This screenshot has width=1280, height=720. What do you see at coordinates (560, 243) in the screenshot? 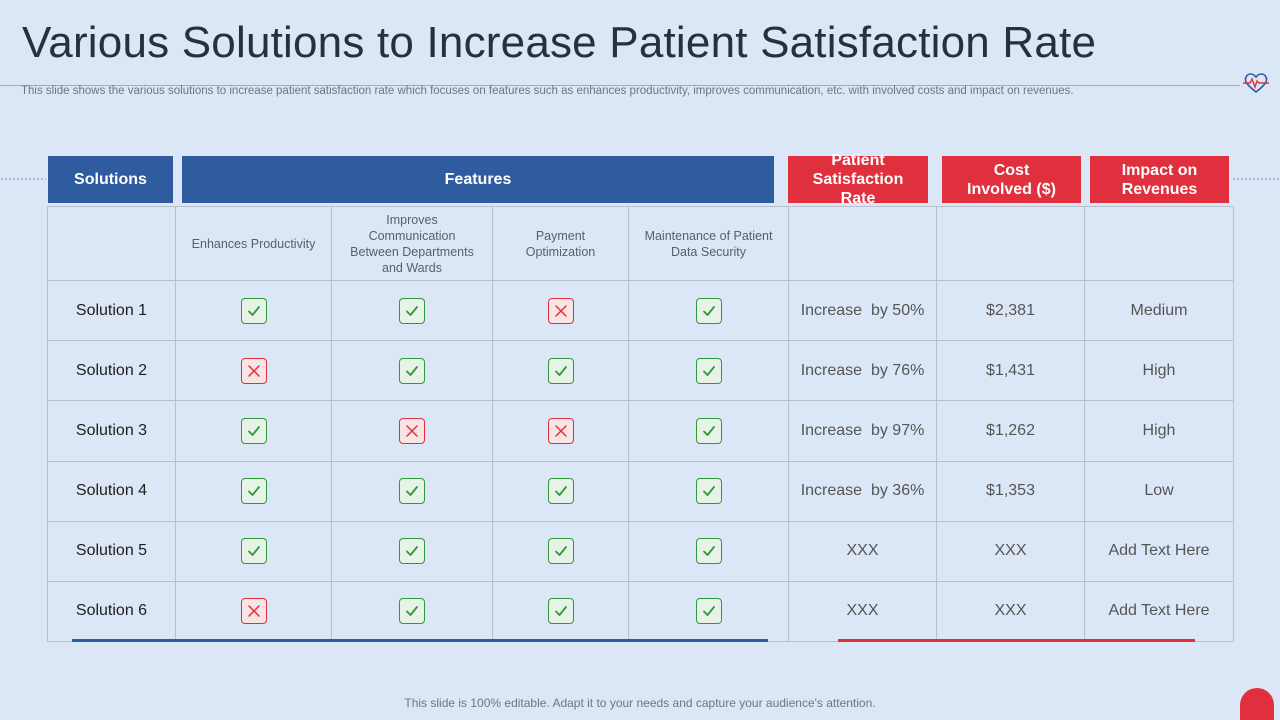
I see `feature-label: Payment Optimization` at bounding box center [560, 243].